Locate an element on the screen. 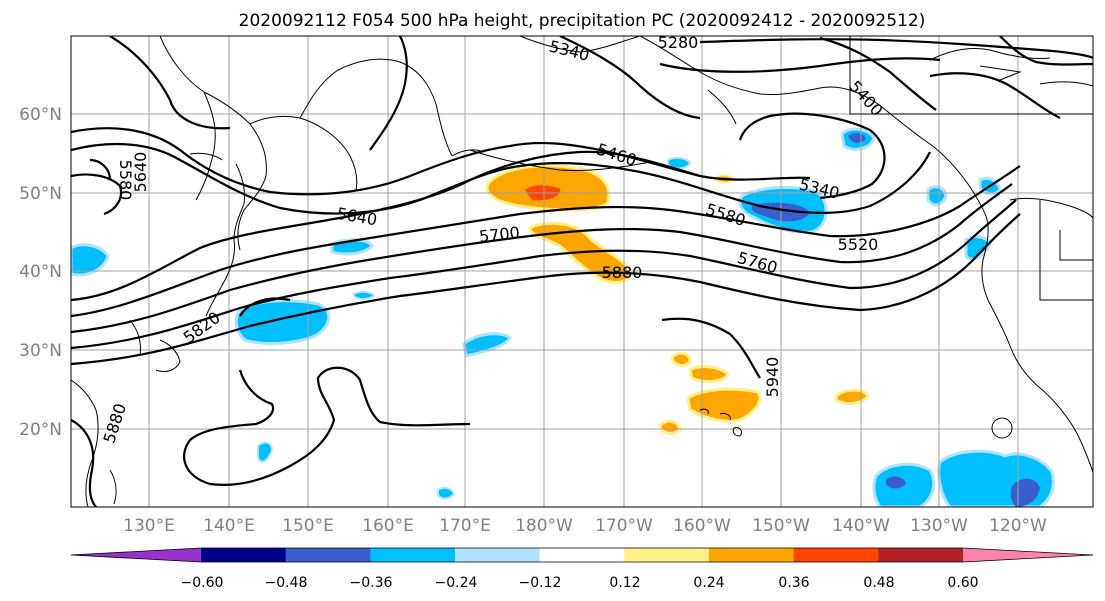 The width and height of the screenshot is (1105, 601). lat-label: 20°N is located at coordinates (40, 430).